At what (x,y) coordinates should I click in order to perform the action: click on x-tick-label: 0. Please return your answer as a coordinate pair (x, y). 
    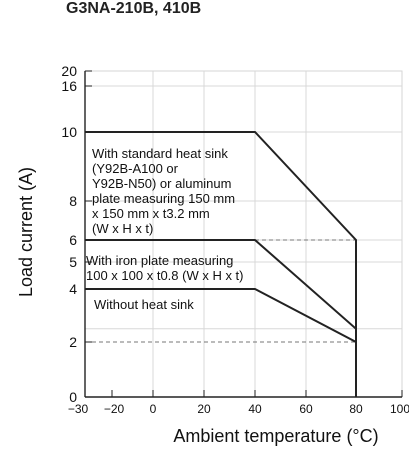
    Looking at the image, I should click on (153, 409).